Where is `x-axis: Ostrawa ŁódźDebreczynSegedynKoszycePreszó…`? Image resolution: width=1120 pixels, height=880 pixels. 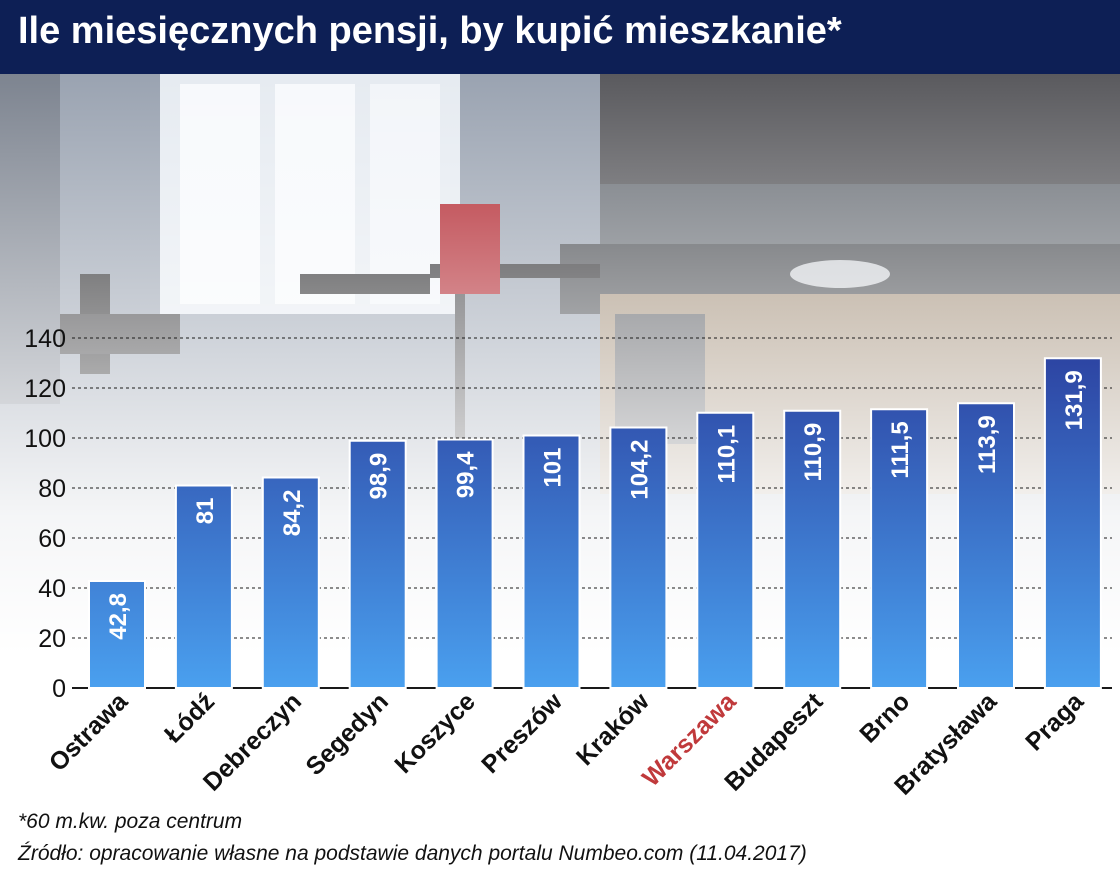
x-axis: Ostrawa ŁódźDebreczynSegedynKoszycePreszó… is located at coordinates (567, 744).